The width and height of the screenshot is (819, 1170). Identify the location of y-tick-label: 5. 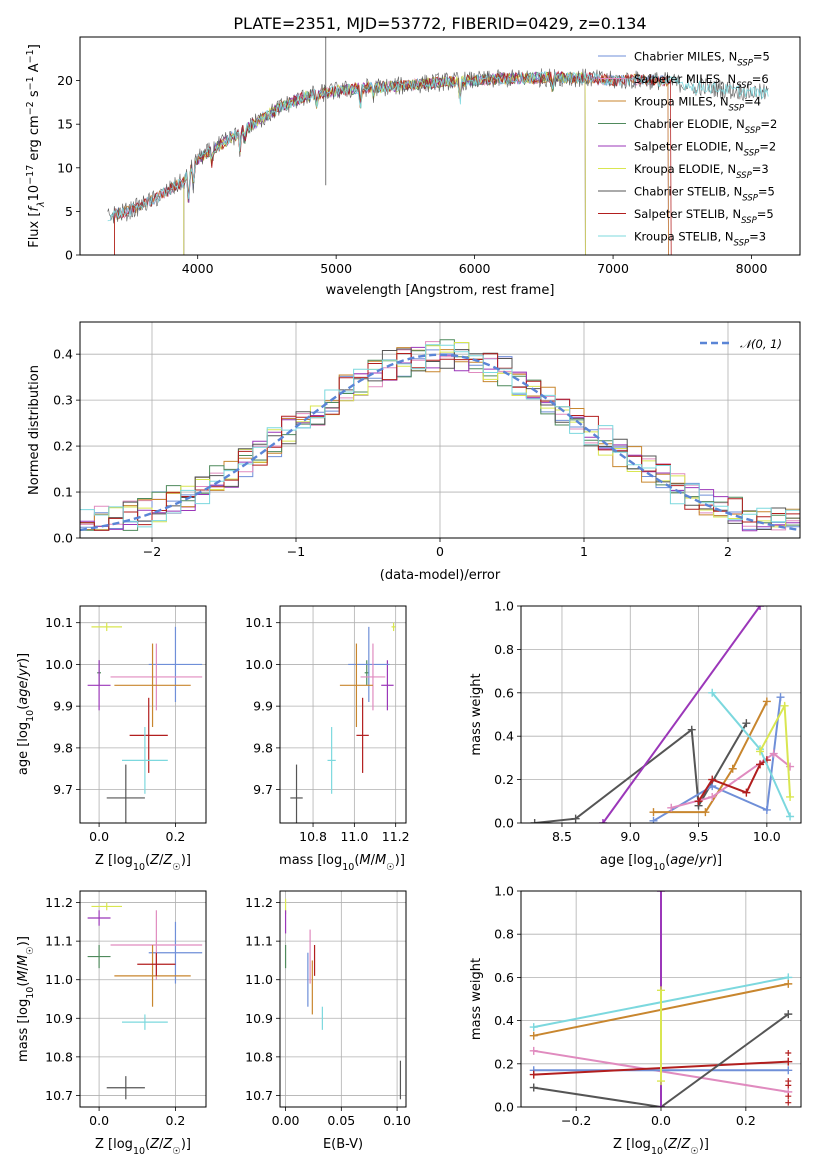
(69, 211).